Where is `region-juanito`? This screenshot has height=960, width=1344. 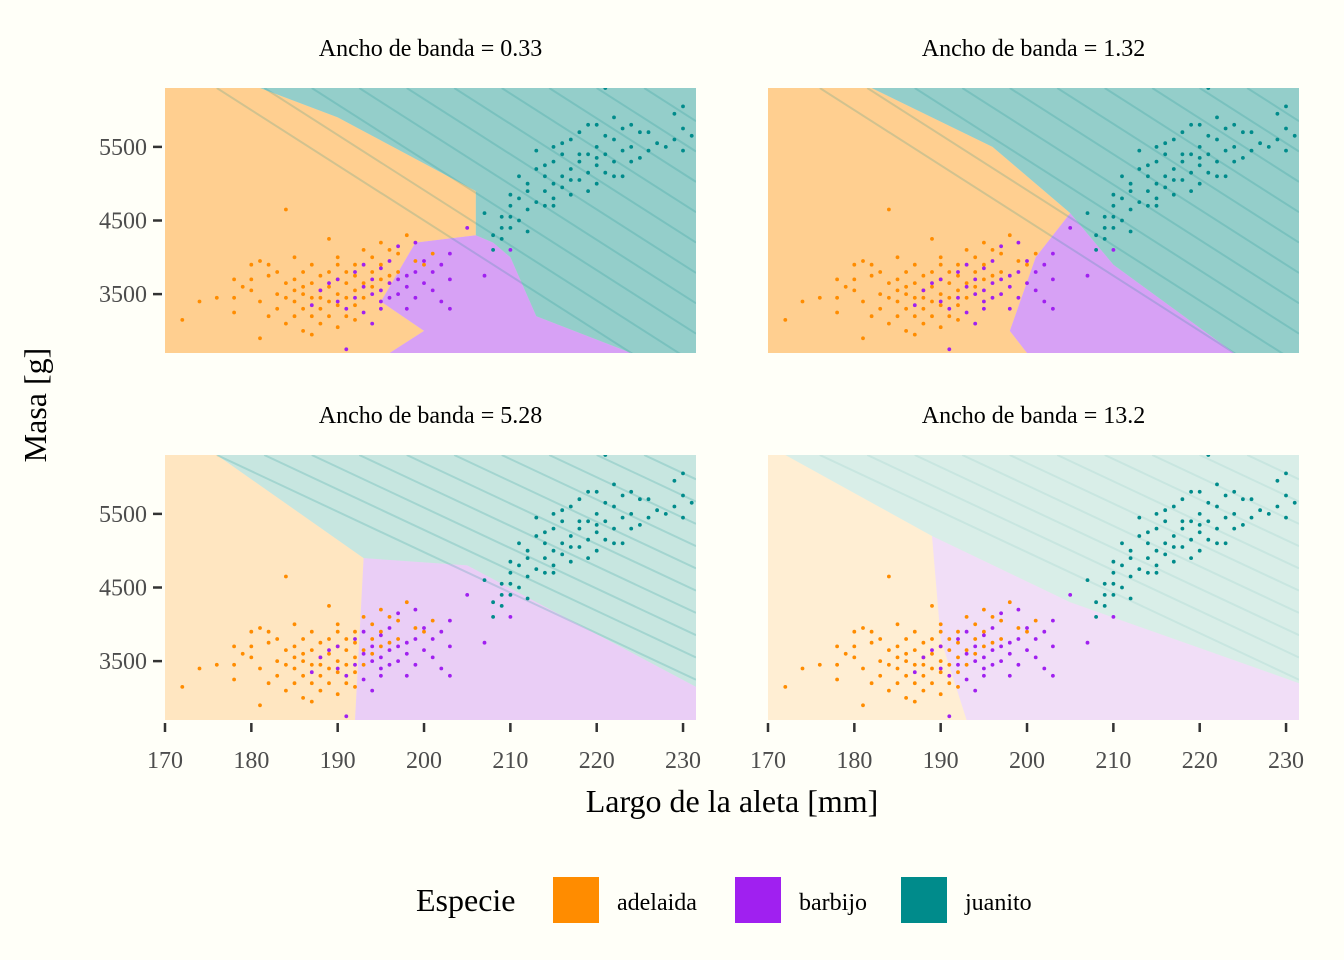 region-juanito is located at coordinates (1042, 569).